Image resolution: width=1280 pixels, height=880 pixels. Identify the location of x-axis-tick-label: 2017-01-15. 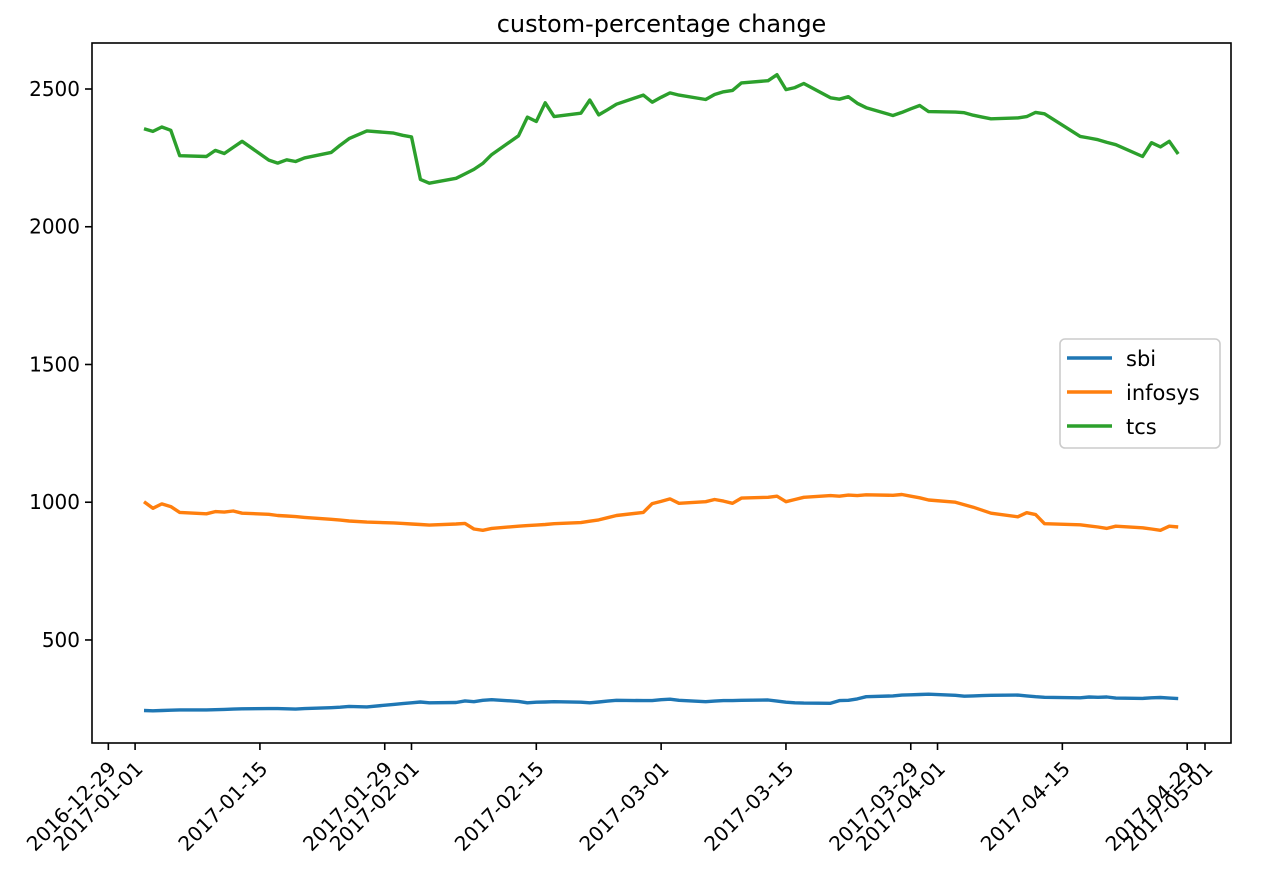
(222, 806).